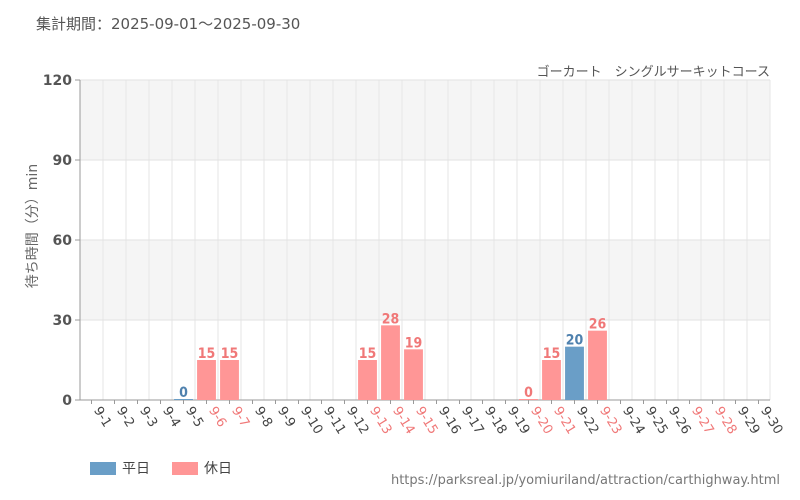  What do you see at coordinates (403, 420) in the screenshot?
I see `x-tick-label: 9-14` at bounding box center [403, 420].